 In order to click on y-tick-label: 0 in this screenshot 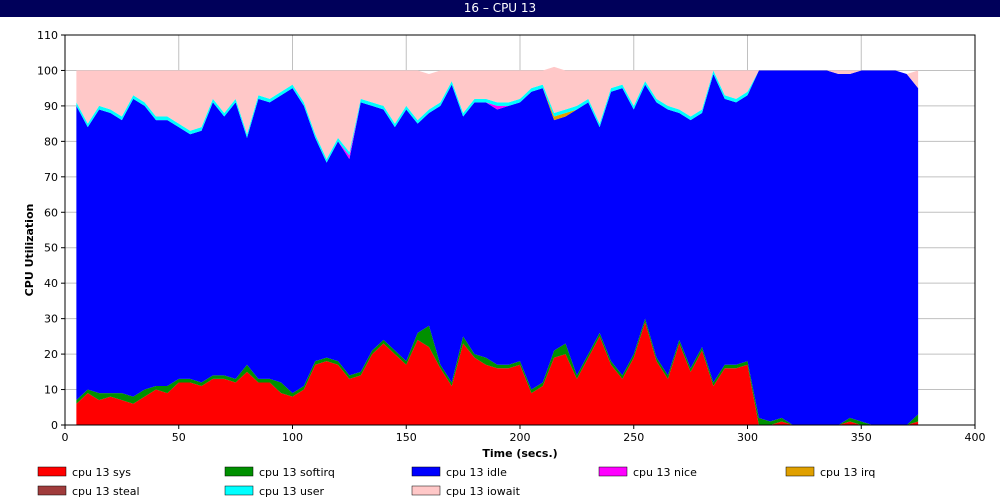, I will do `click(54, 425)`.